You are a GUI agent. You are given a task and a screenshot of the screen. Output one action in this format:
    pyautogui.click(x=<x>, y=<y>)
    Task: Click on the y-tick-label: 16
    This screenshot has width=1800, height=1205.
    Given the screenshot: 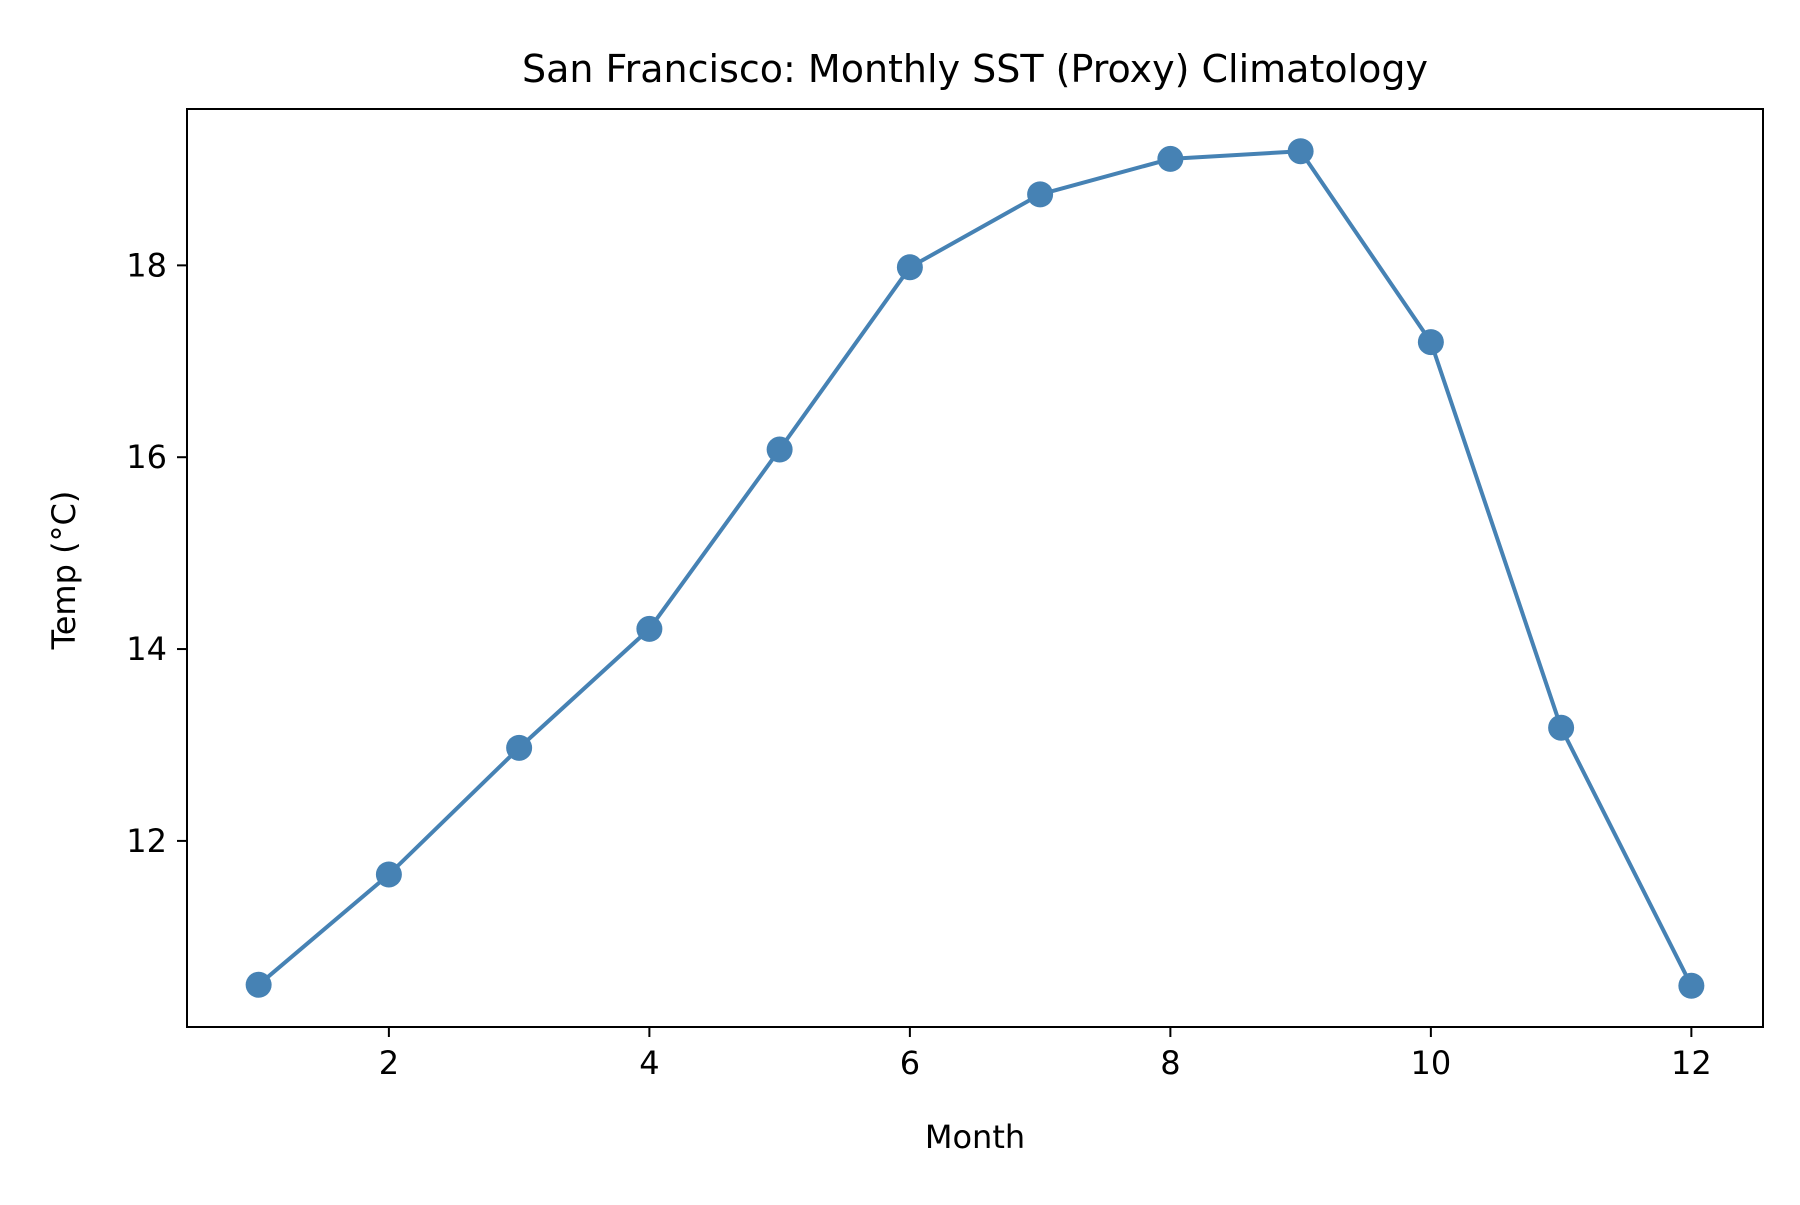 What is the action you would take?
    pyautogui.click(x=146, y=457)
    